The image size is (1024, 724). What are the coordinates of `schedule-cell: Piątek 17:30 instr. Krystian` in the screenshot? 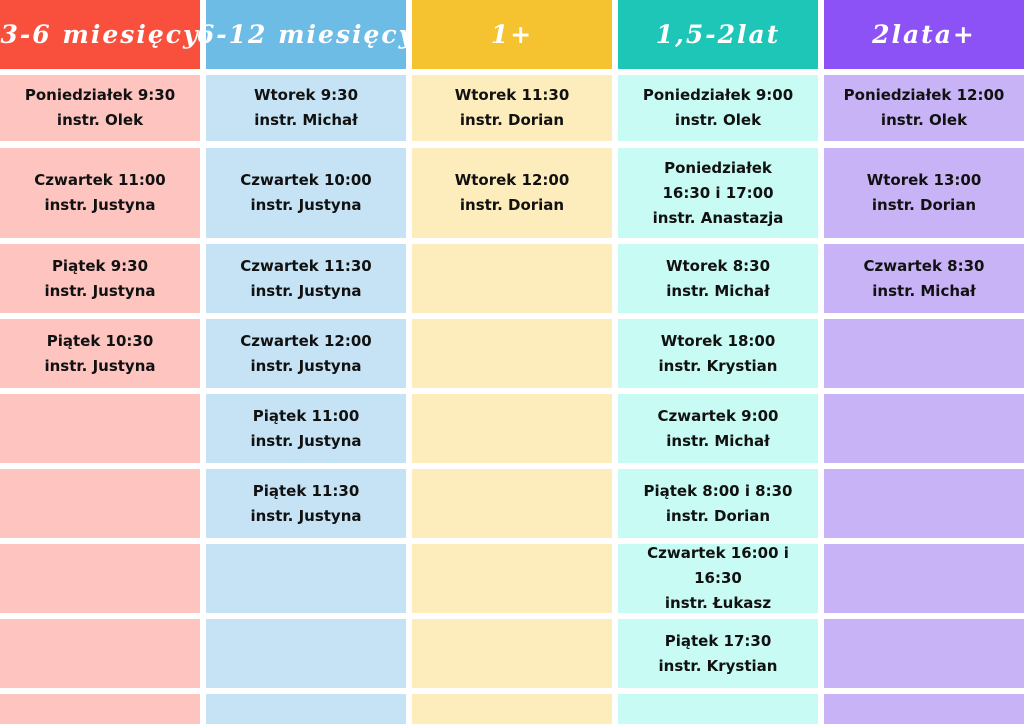 It's located at (718, 653).